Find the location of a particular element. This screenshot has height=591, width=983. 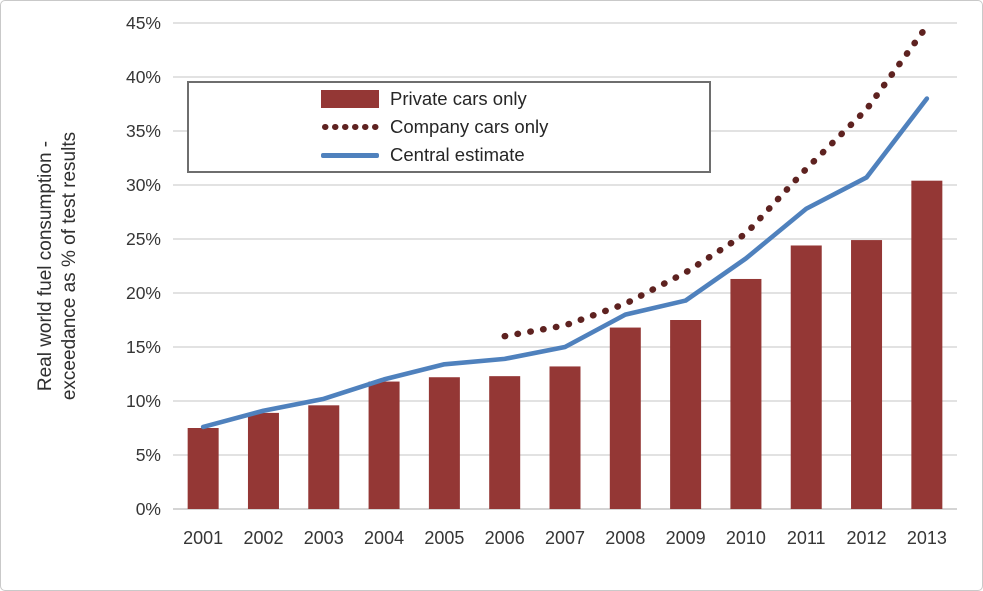

y-tick-label: 35% is located at coordinates (143, 131).